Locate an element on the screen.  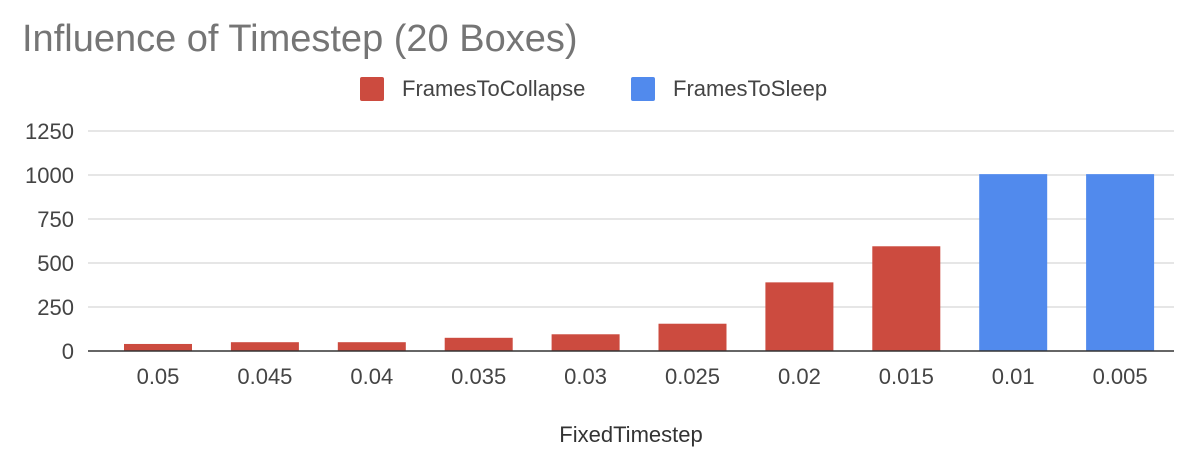
legend-item-frames-to-collapse: FramesToCollapse is located at coordinates (472, 89).